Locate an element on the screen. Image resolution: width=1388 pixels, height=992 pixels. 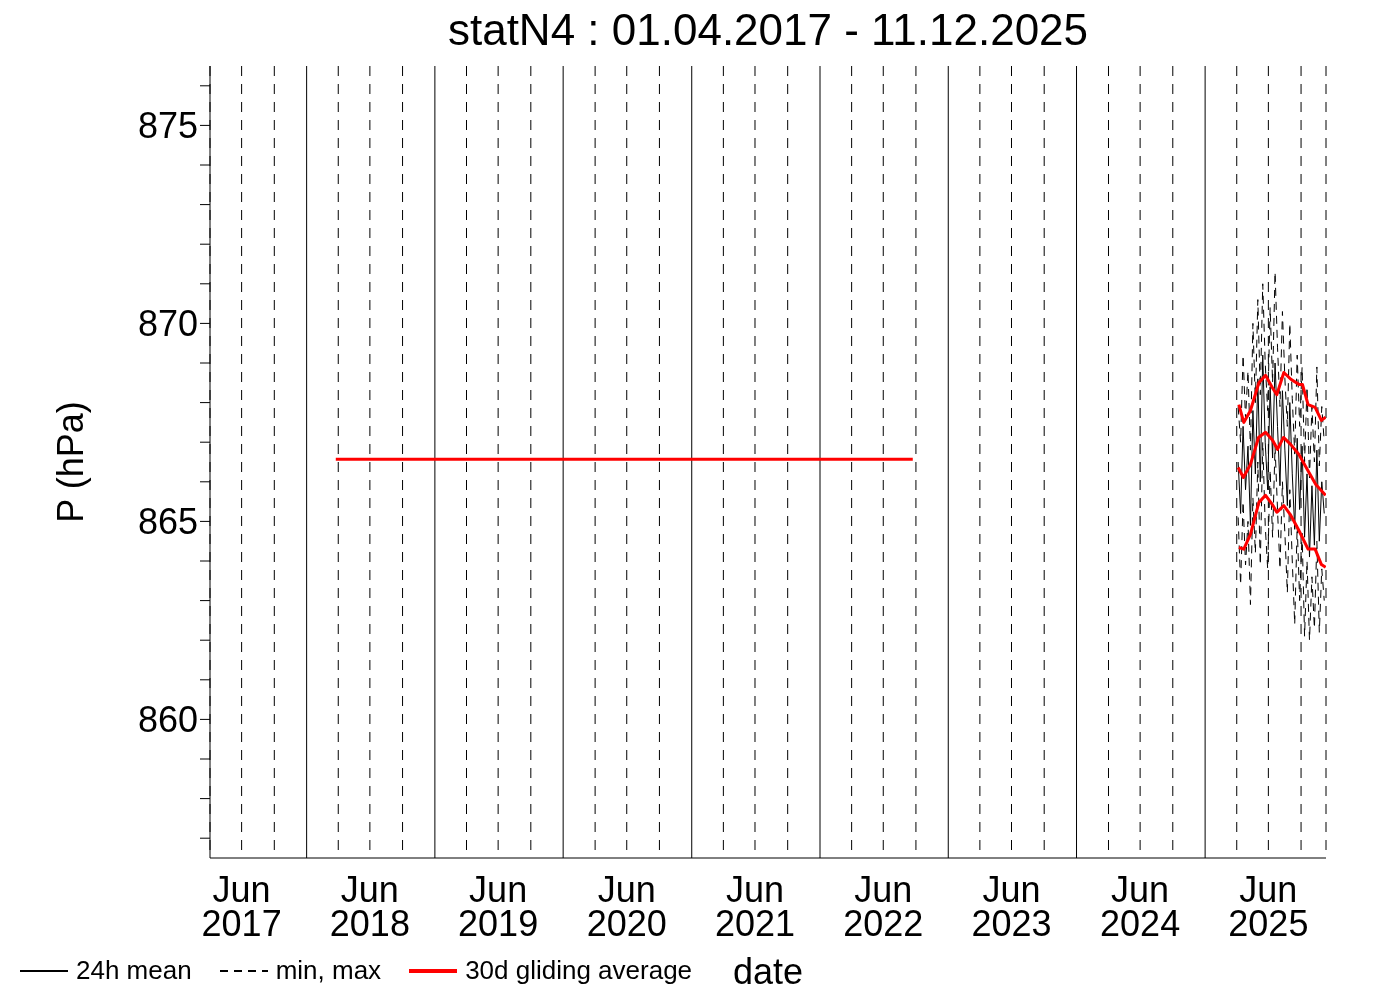
y-tick-label: 870 is located at coordinates (167, 324).